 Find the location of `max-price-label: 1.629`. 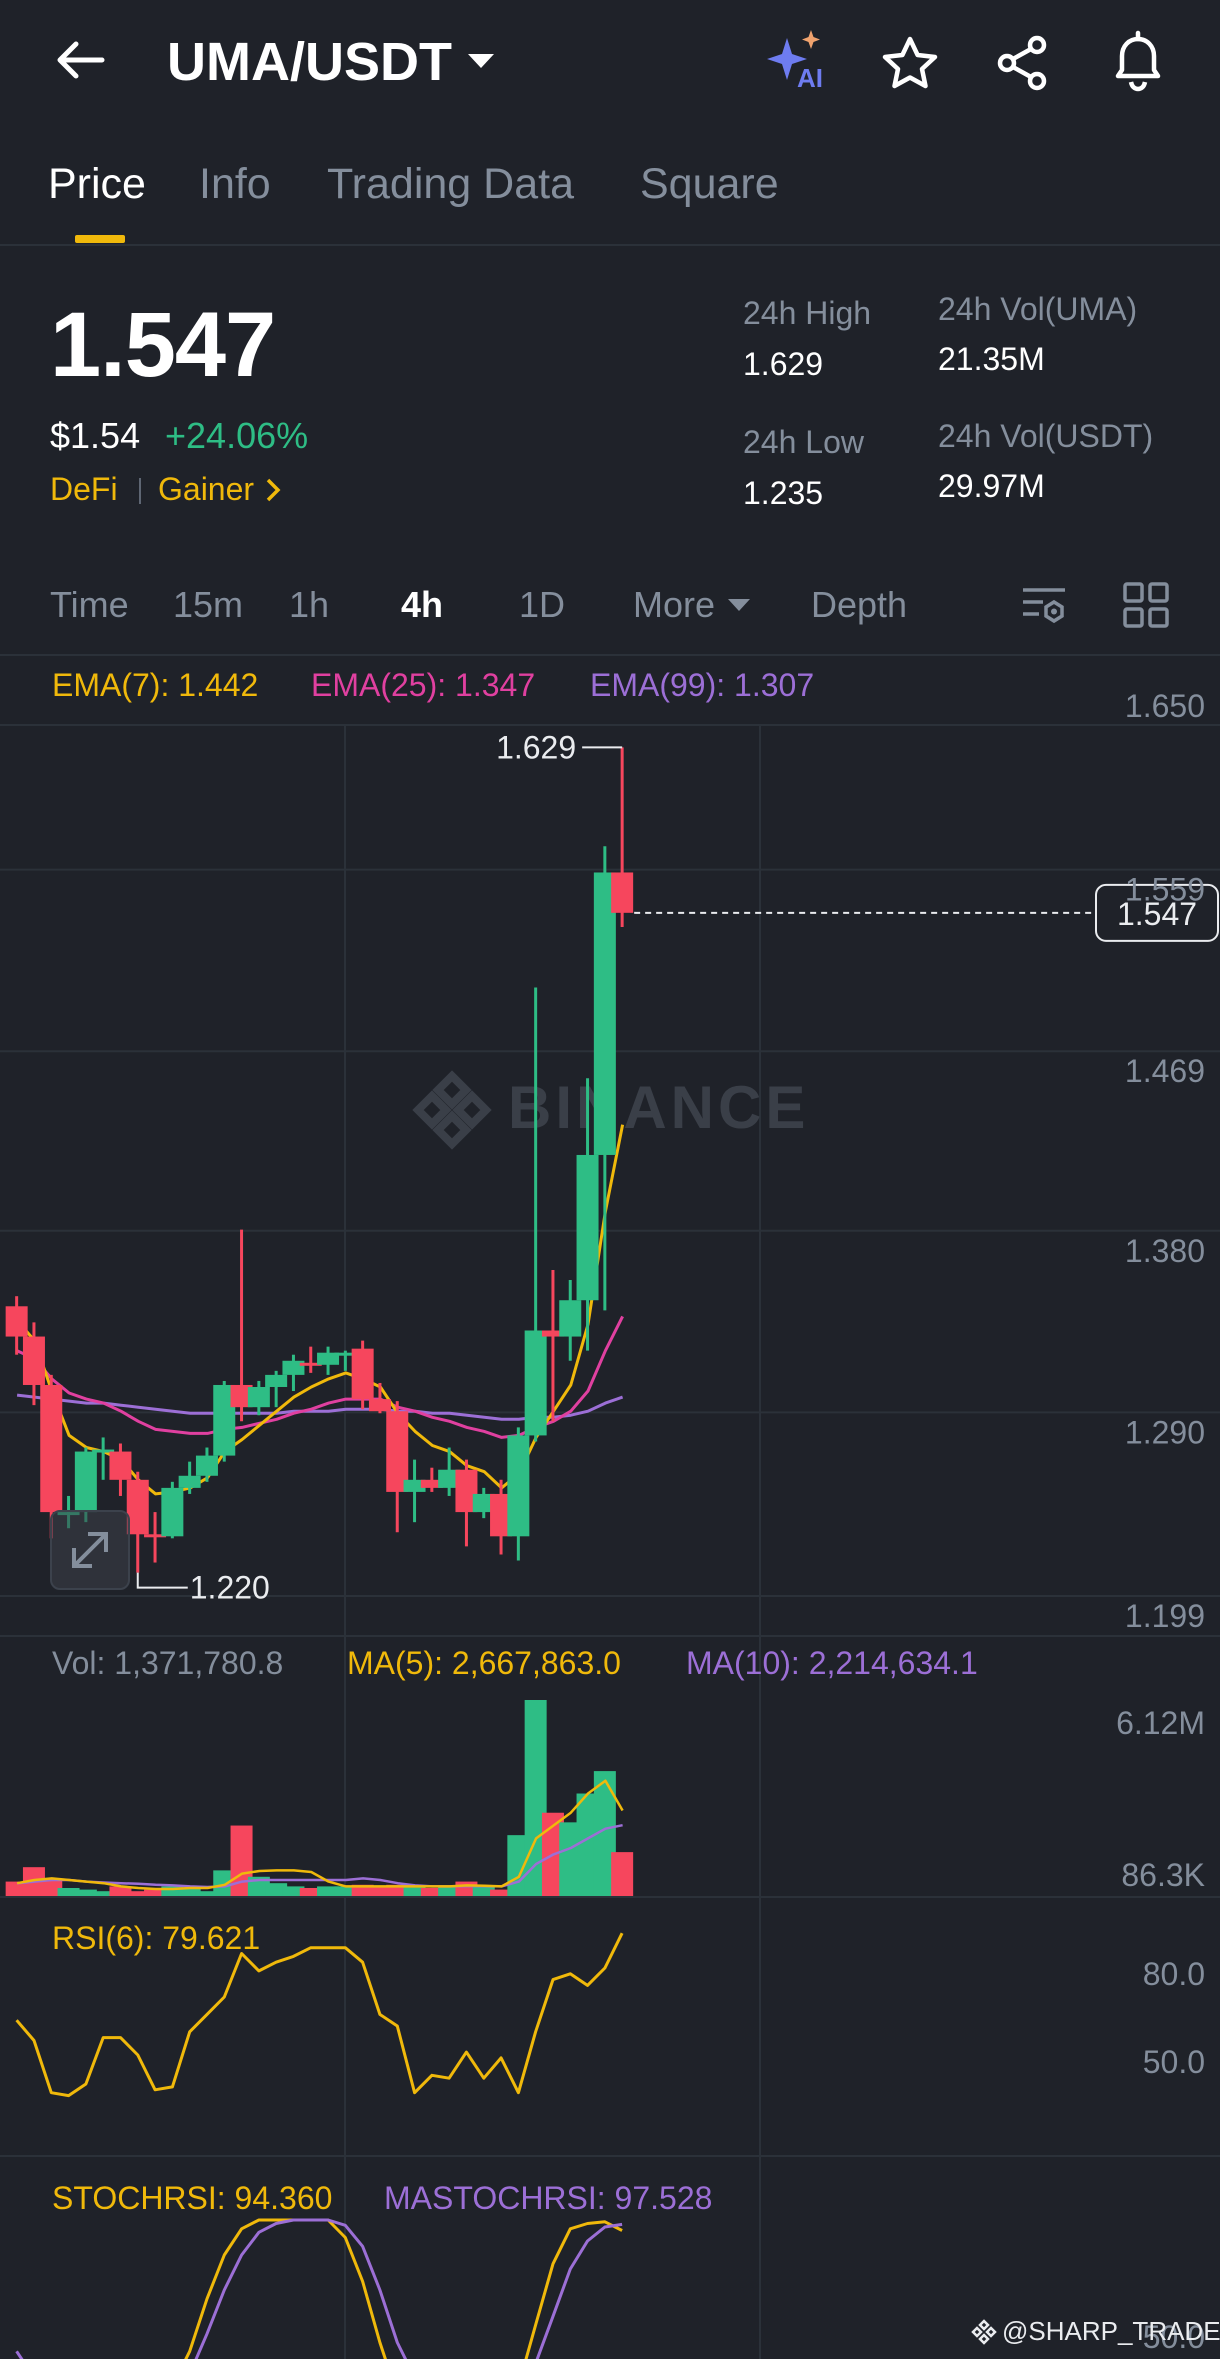

max-price-label: 1.629 is located at coordinates (536, 747).